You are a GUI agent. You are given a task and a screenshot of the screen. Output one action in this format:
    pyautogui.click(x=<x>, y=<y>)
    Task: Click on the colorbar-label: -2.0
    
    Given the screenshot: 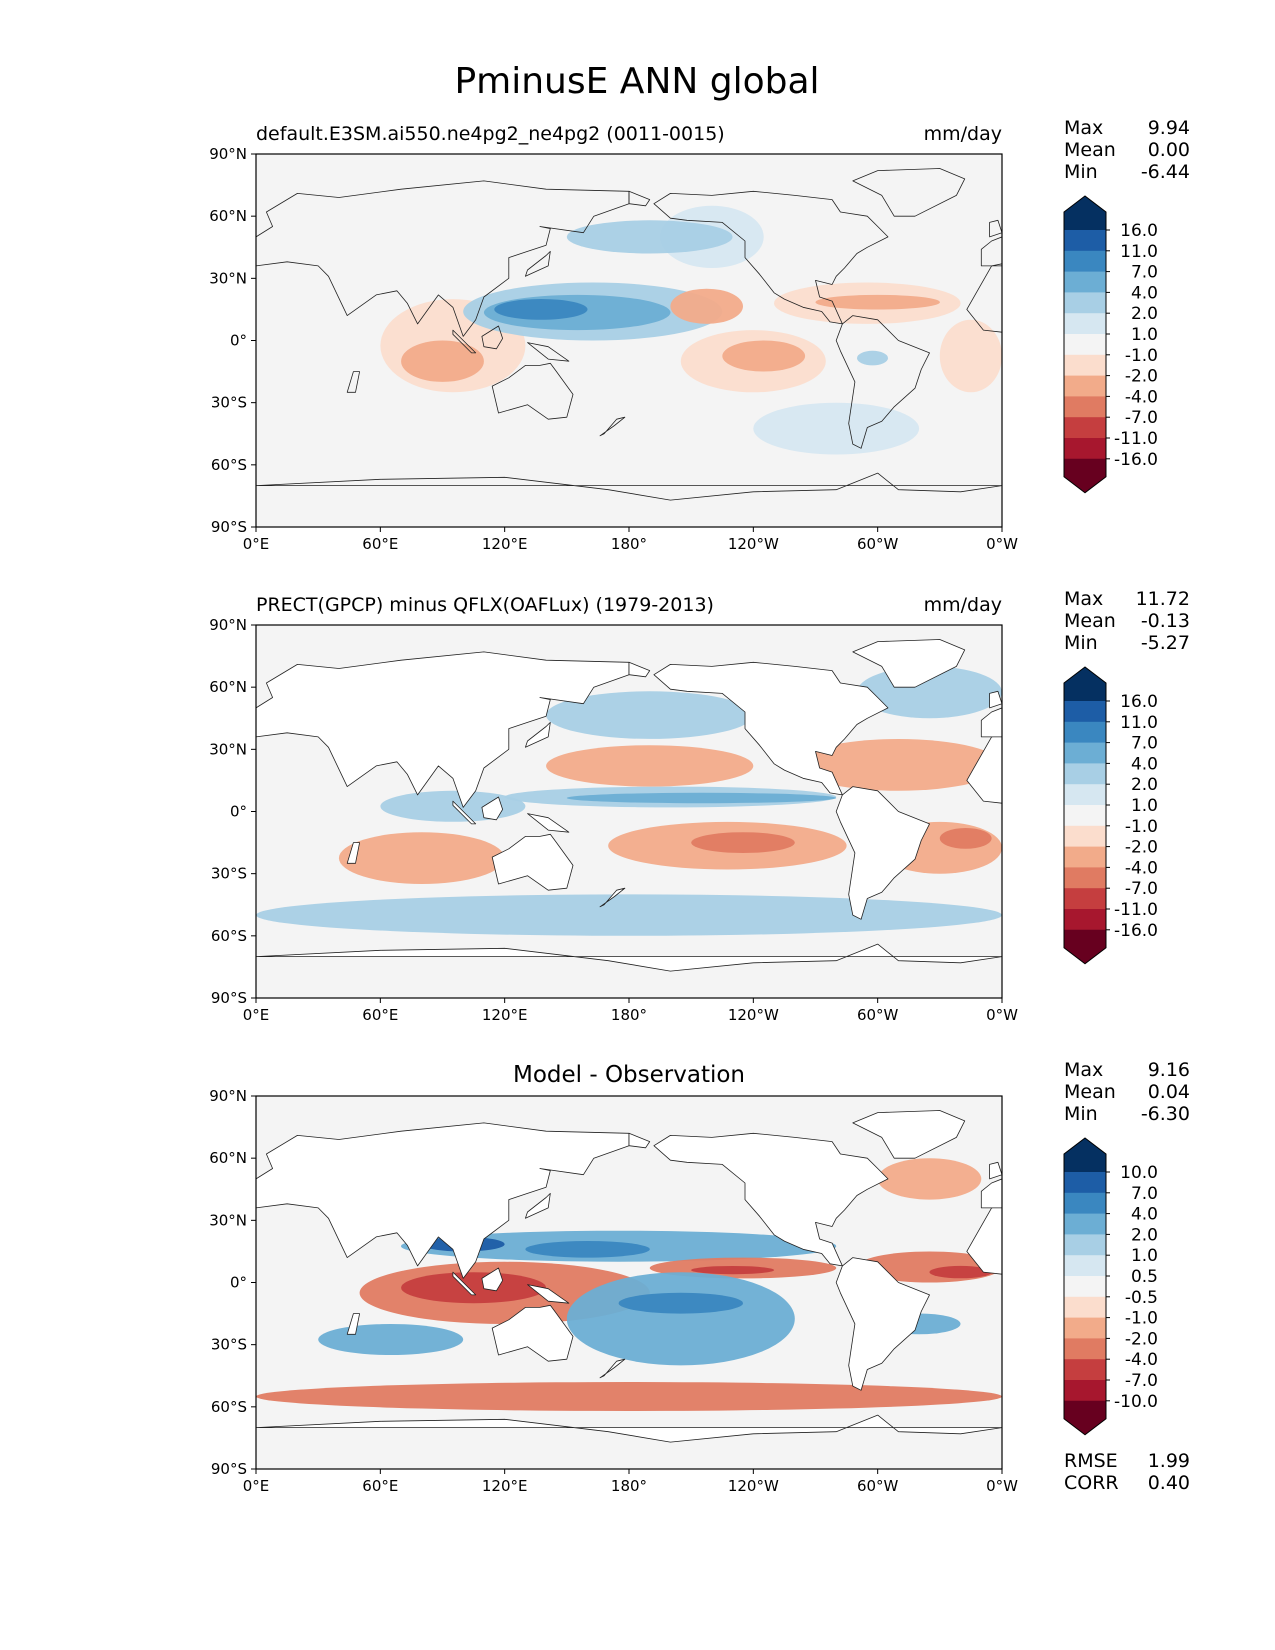 What is the action you would take?
    pyautogui.click(x=1141, y=848)
    